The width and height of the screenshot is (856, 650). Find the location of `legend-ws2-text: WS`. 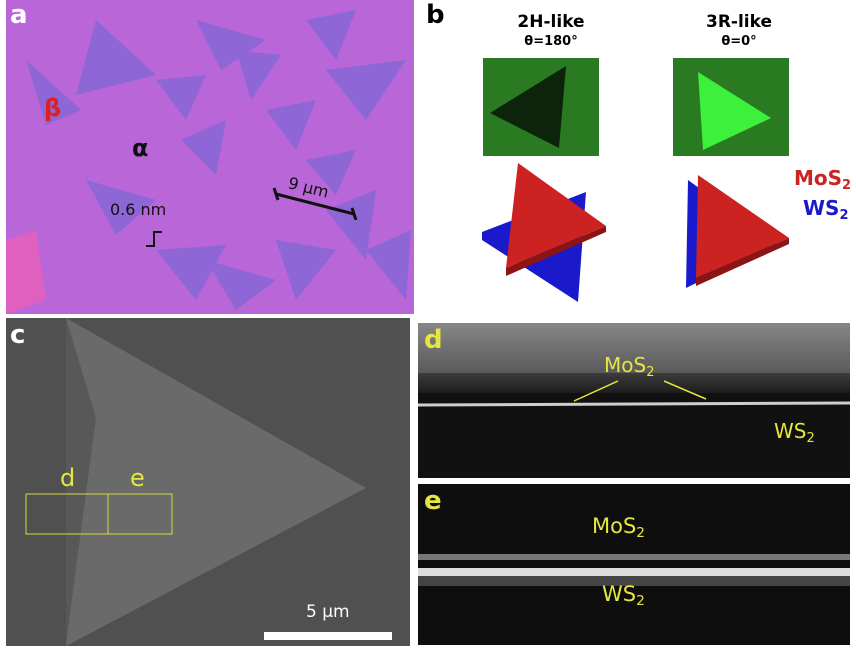

legend-ws2-text: WS is located at coordinates (821, 208).